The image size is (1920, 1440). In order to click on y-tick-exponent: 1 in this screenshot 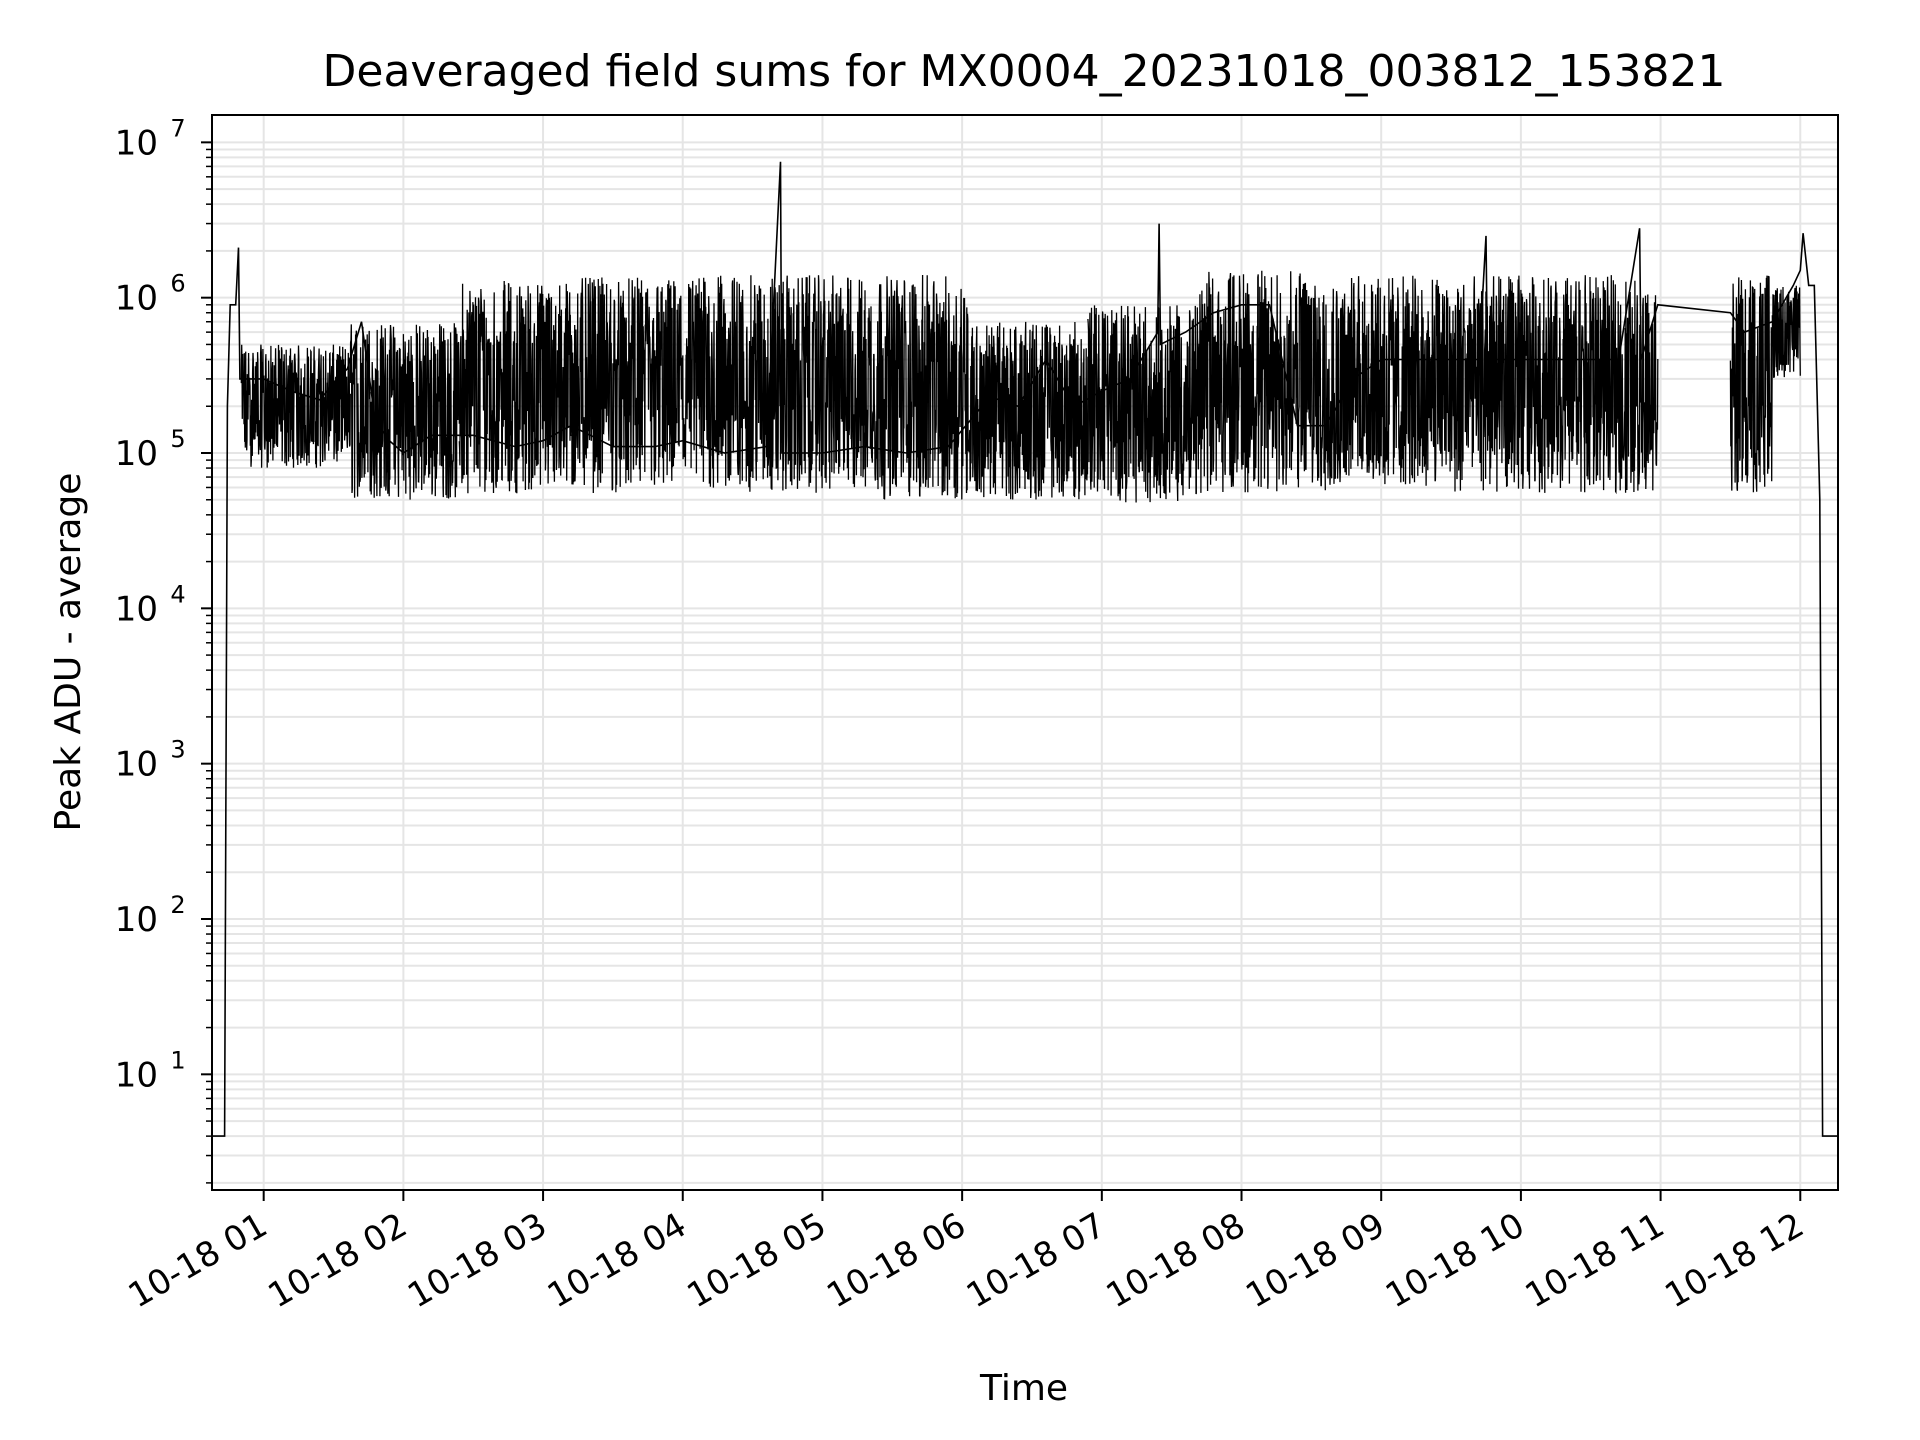, I will do `click(177, 1060)`.